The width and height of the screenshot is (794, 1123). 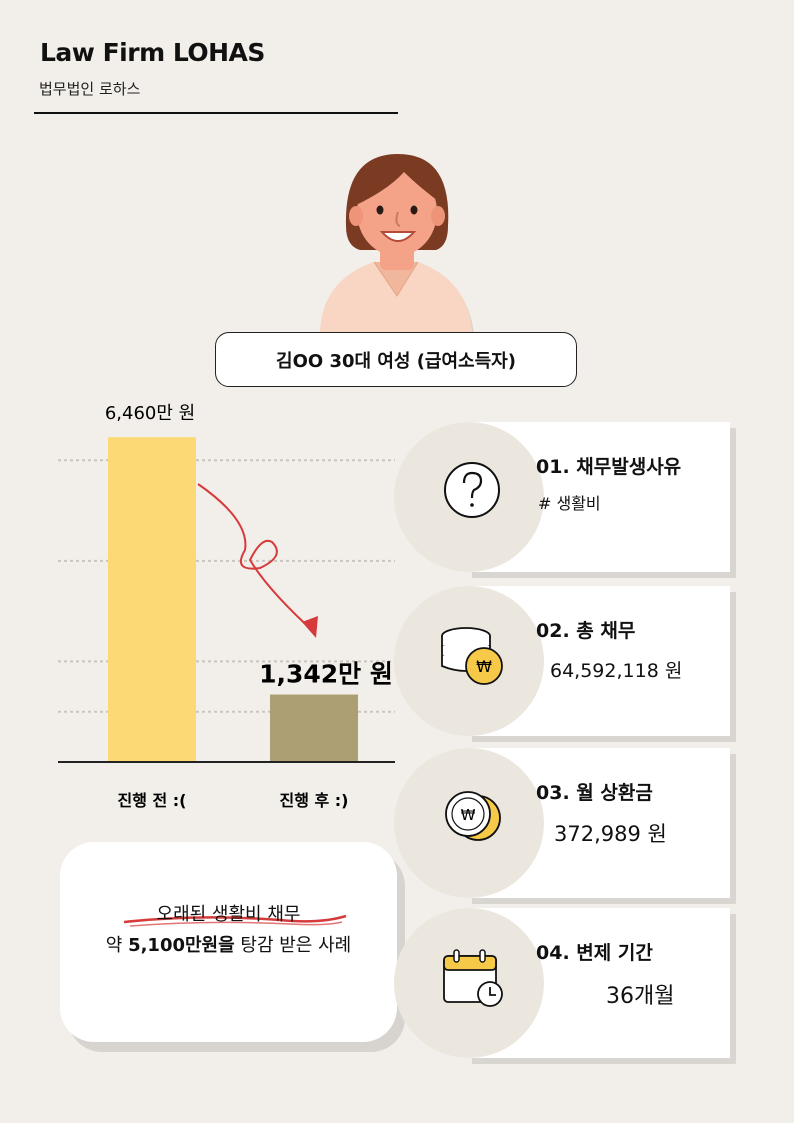 I want to click on card-title-repayment-period: 04. 변제 기간, so click(x=594, y=953).